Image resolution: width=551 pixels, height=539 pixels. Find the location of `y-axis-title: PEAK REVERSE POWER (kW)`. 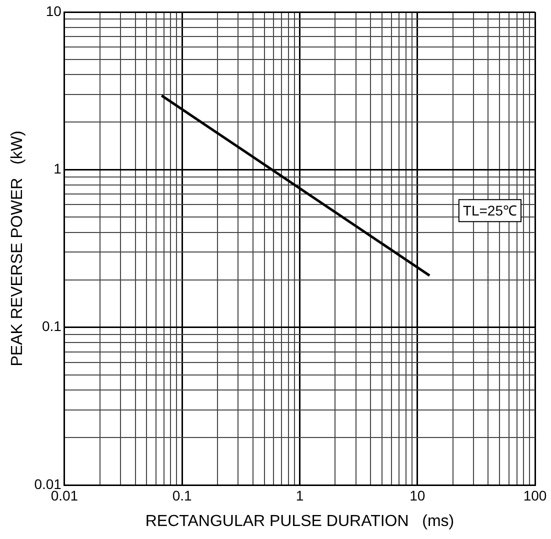

y-axis-title: PEAK REVERSE POWER (kW) is located at coordinates (17, 248).